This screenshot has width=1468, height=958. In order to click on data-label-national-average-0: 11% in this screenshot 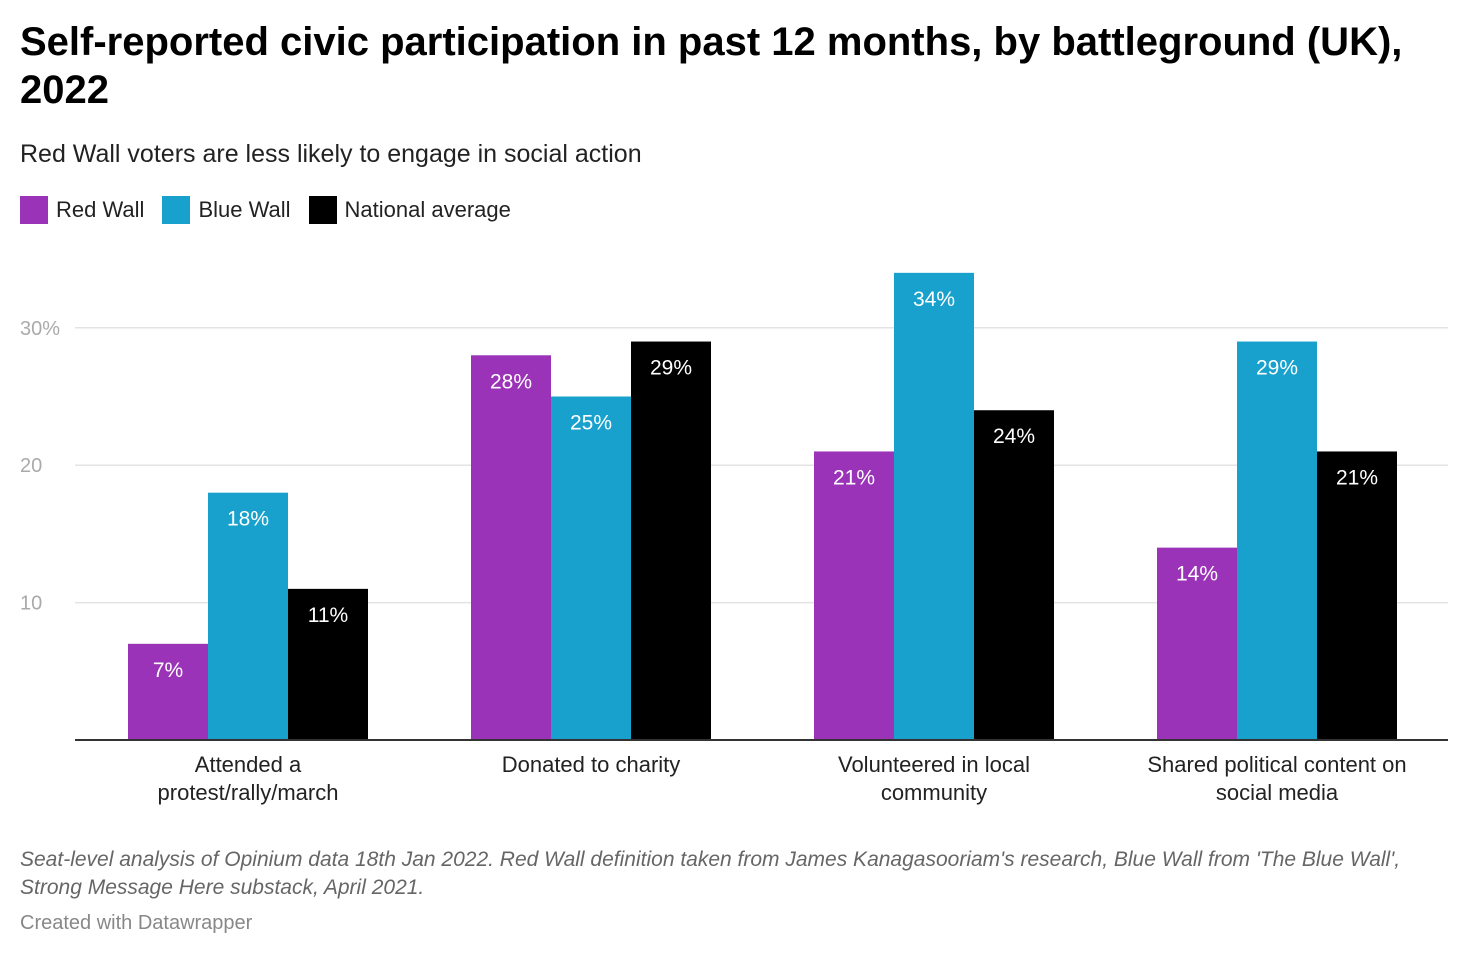, I will do `click(328, 615)`.